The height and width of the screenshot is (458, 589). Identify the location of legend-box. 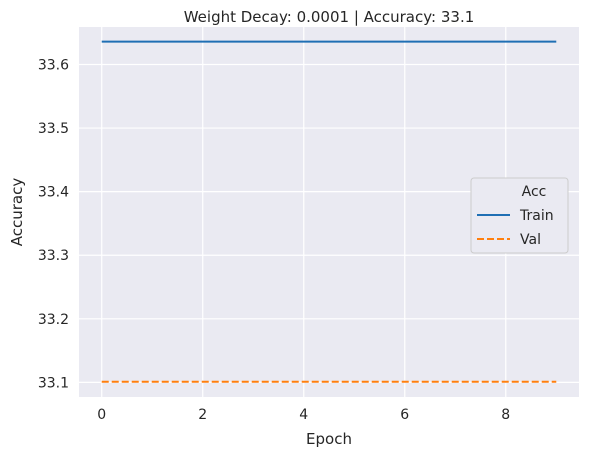
(519, 215).